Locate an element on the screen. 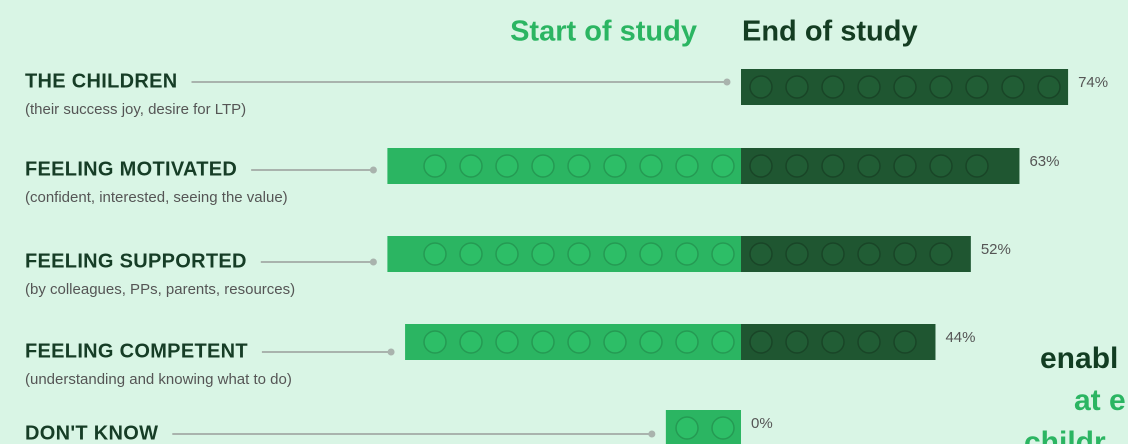 This screenshot has height=444, width=1128. annotation: enabl is located at coordinates (1079, 358).